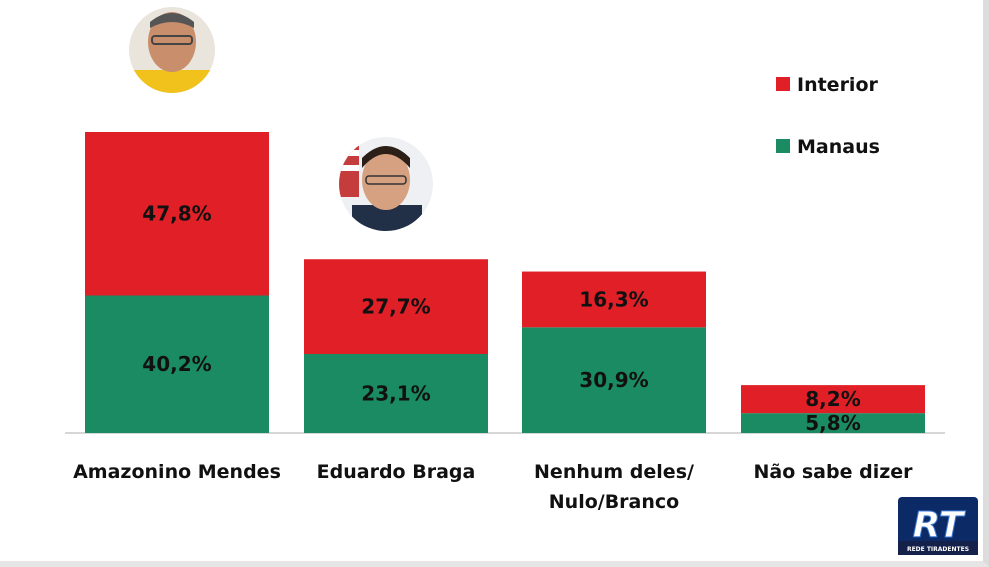 The height and width of the screenshot is (567, 989). I want to click on legend-swatch-manaus, so click(783, 146).